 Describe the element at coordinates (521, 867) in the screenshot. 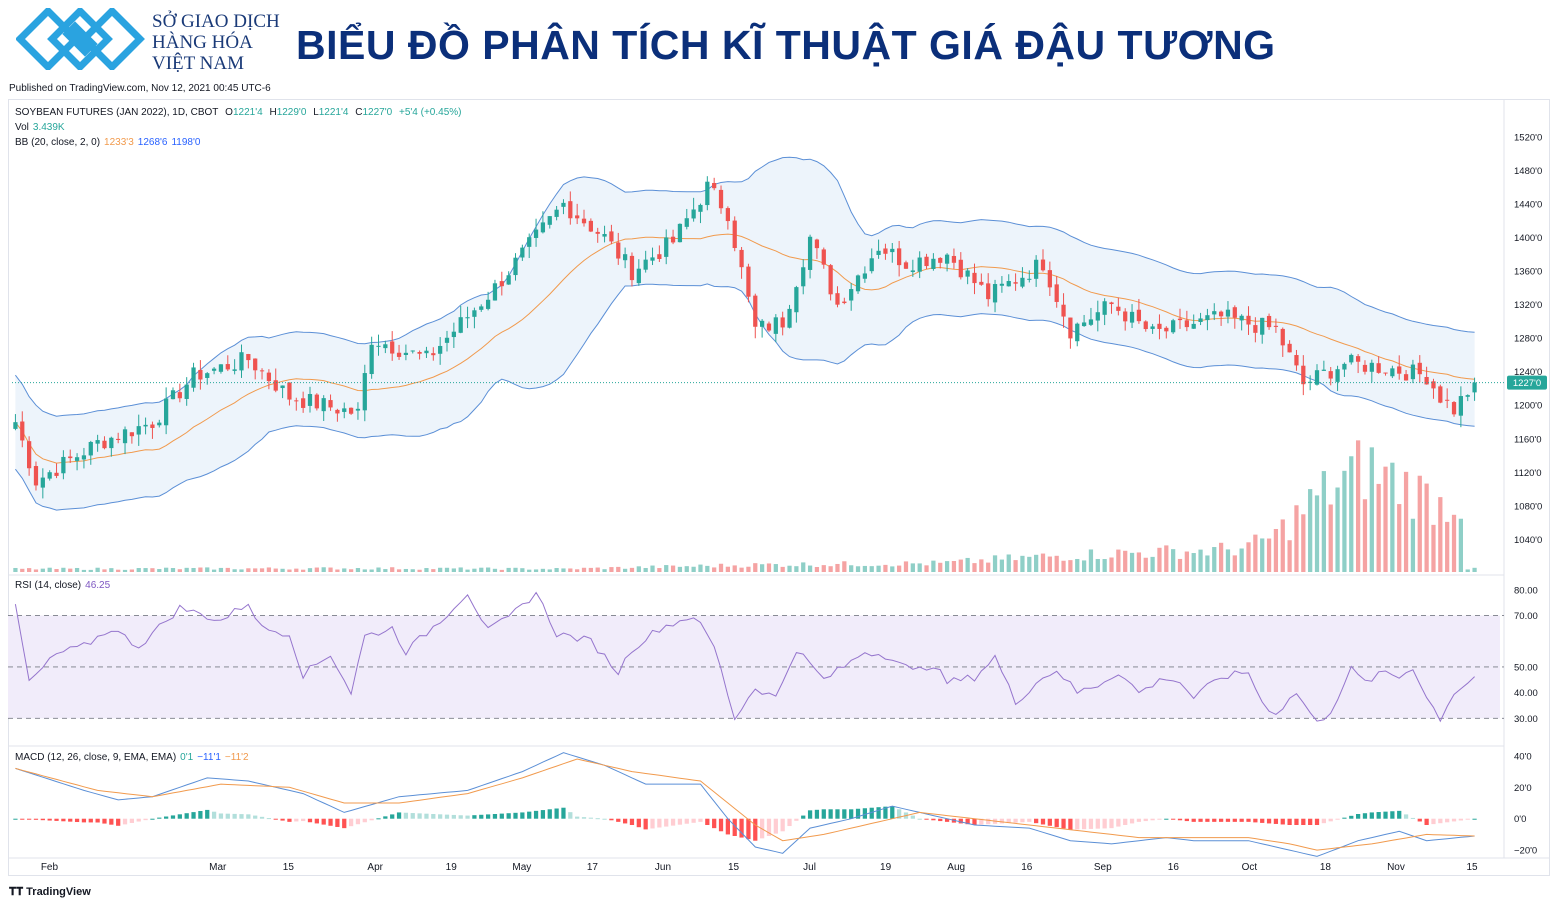

I see `time-tick-label: May` at that location.